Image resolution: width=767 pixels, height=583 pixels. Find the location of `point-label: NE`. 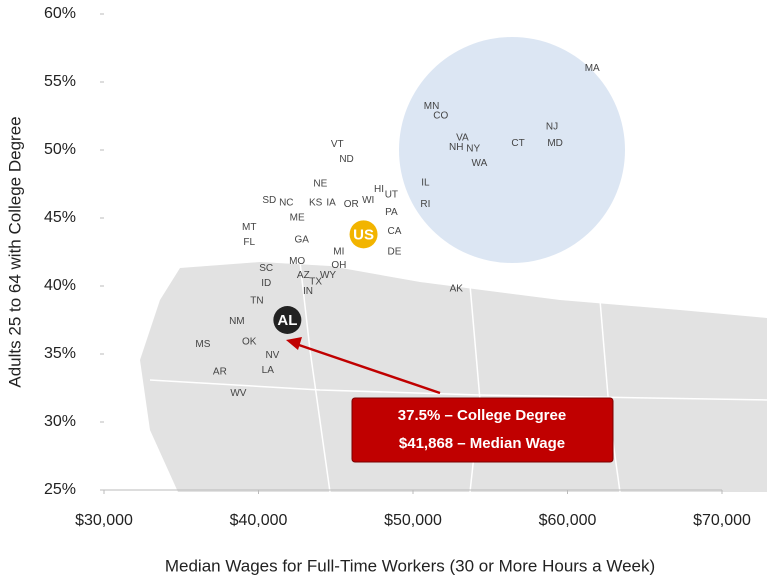

point-label: NE is located at coordinates (320, 184).